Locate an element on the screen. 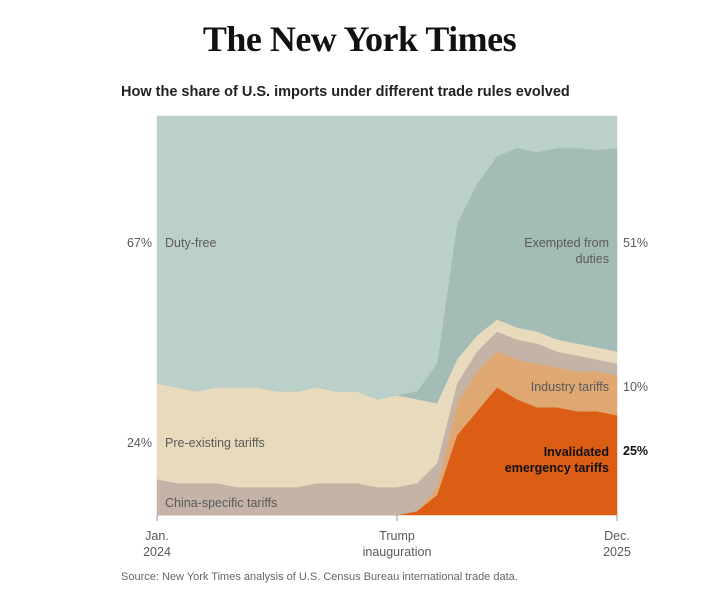 The height and width of the screenshot is (600, 719). value-label: 25% is located at coordinates (636, 451).